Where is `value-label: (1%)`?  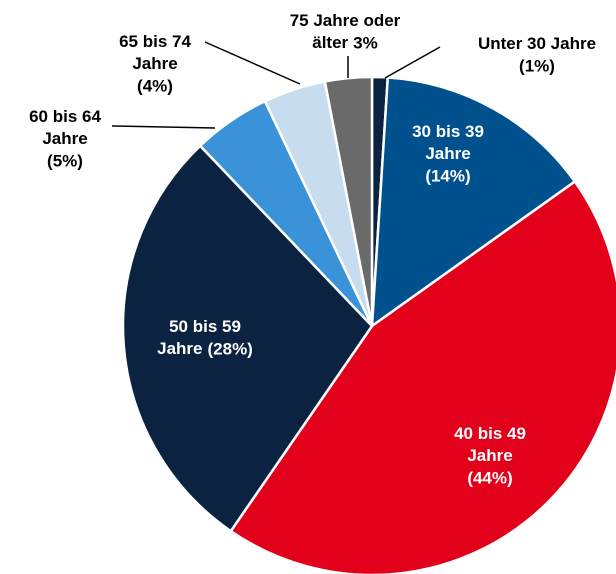
value-label: (1%) is located at coordinates (537, 65).